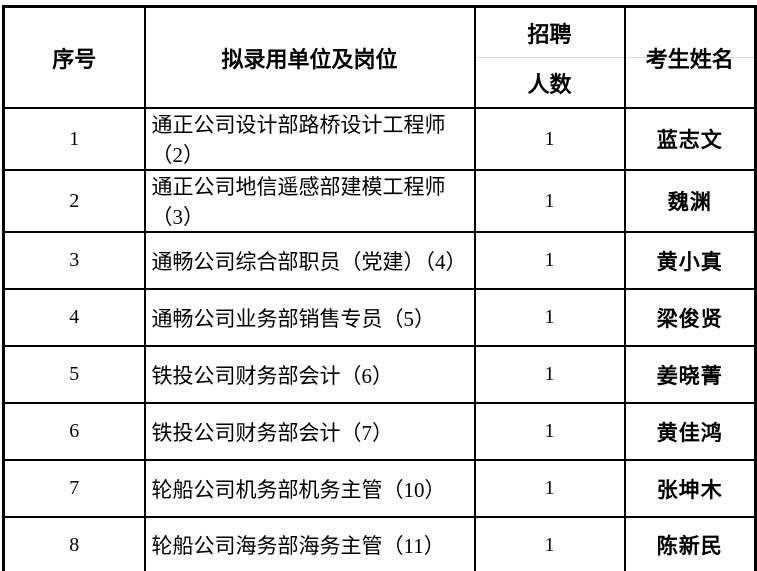 This screenshot has height=571, width=757. I want to click on table-row: 5 铁投公司财务部会计（6） 1 姜晓菁, so click(379, 374).